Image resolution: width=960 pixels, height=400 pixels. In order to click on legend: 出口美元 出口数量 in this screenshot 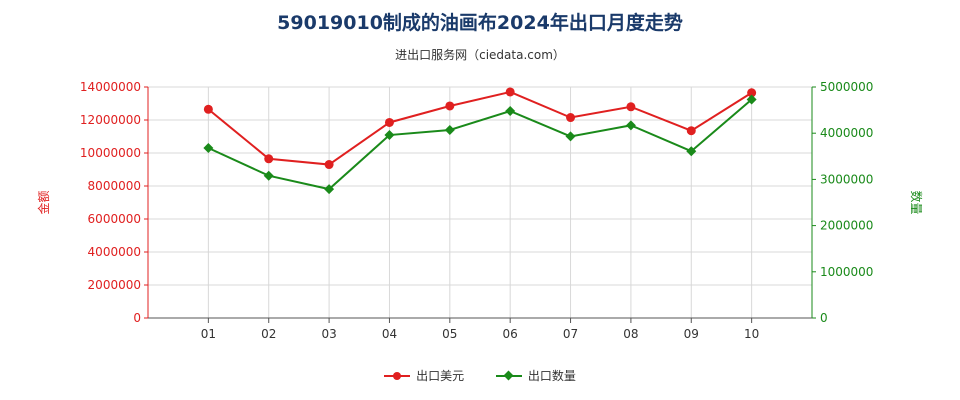, I will do `click(480, 376)`.